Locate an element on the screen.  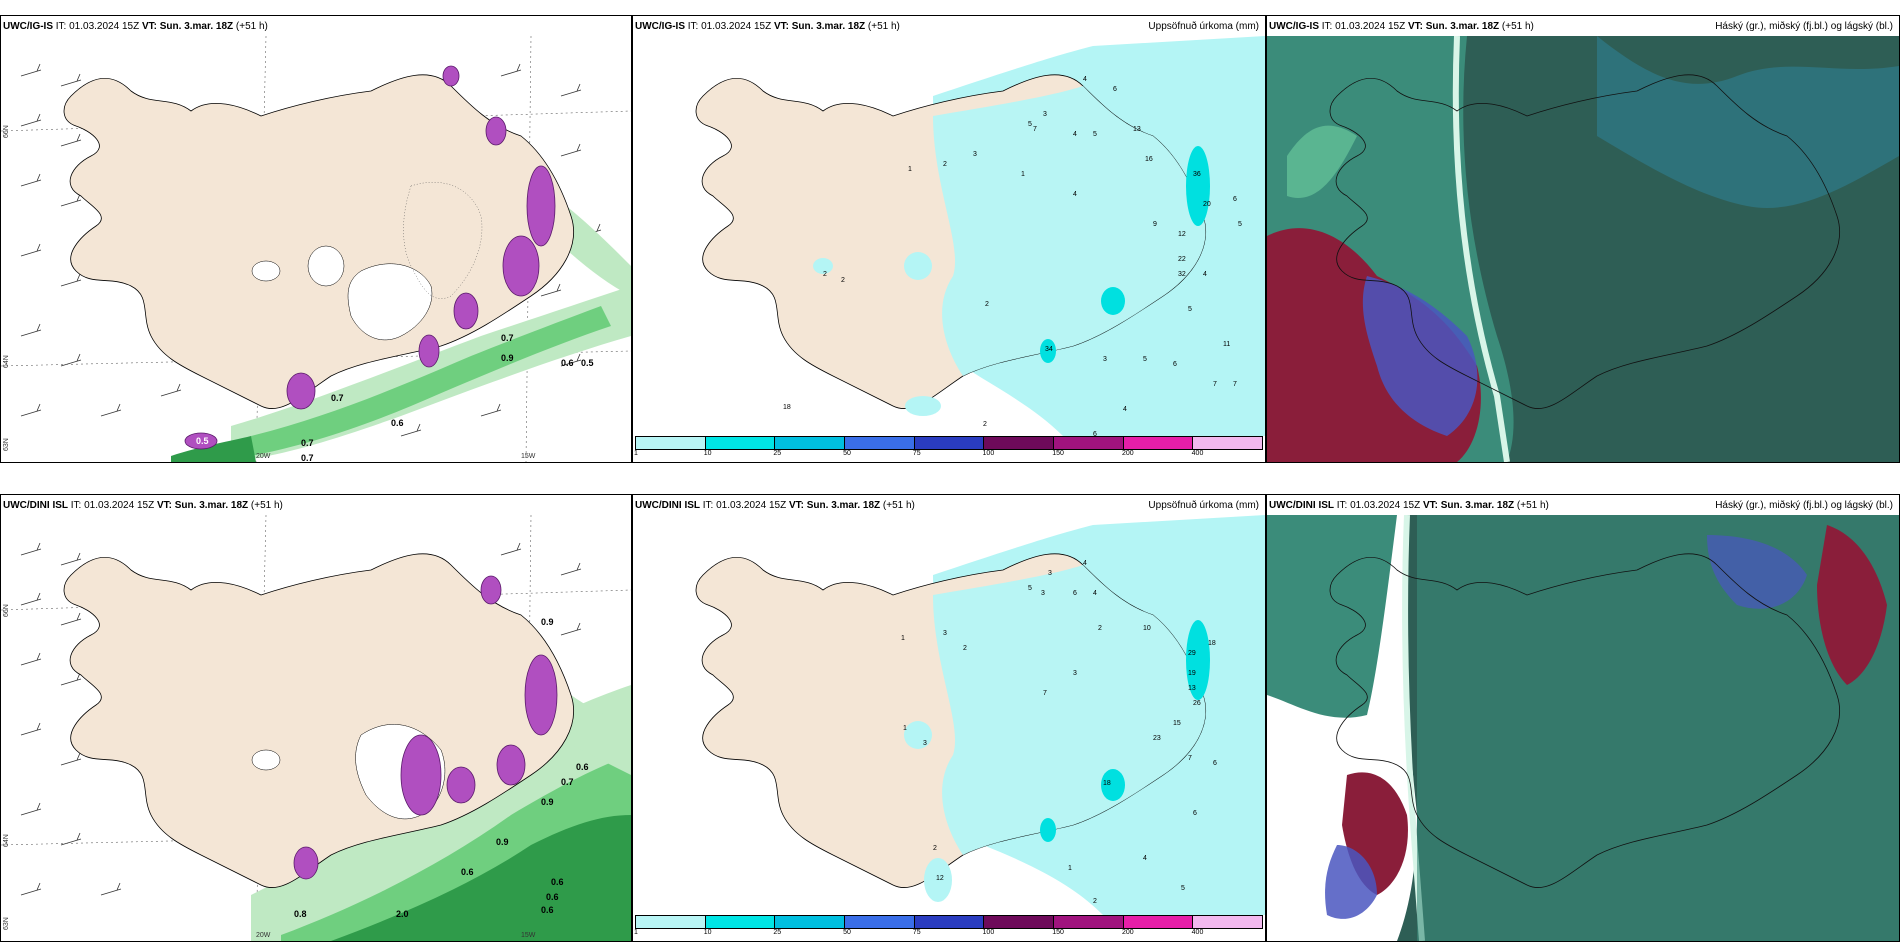
colorbar-precip: 1 10 25 50 75 100 150 200 400 is located at coordinates (948, 925).